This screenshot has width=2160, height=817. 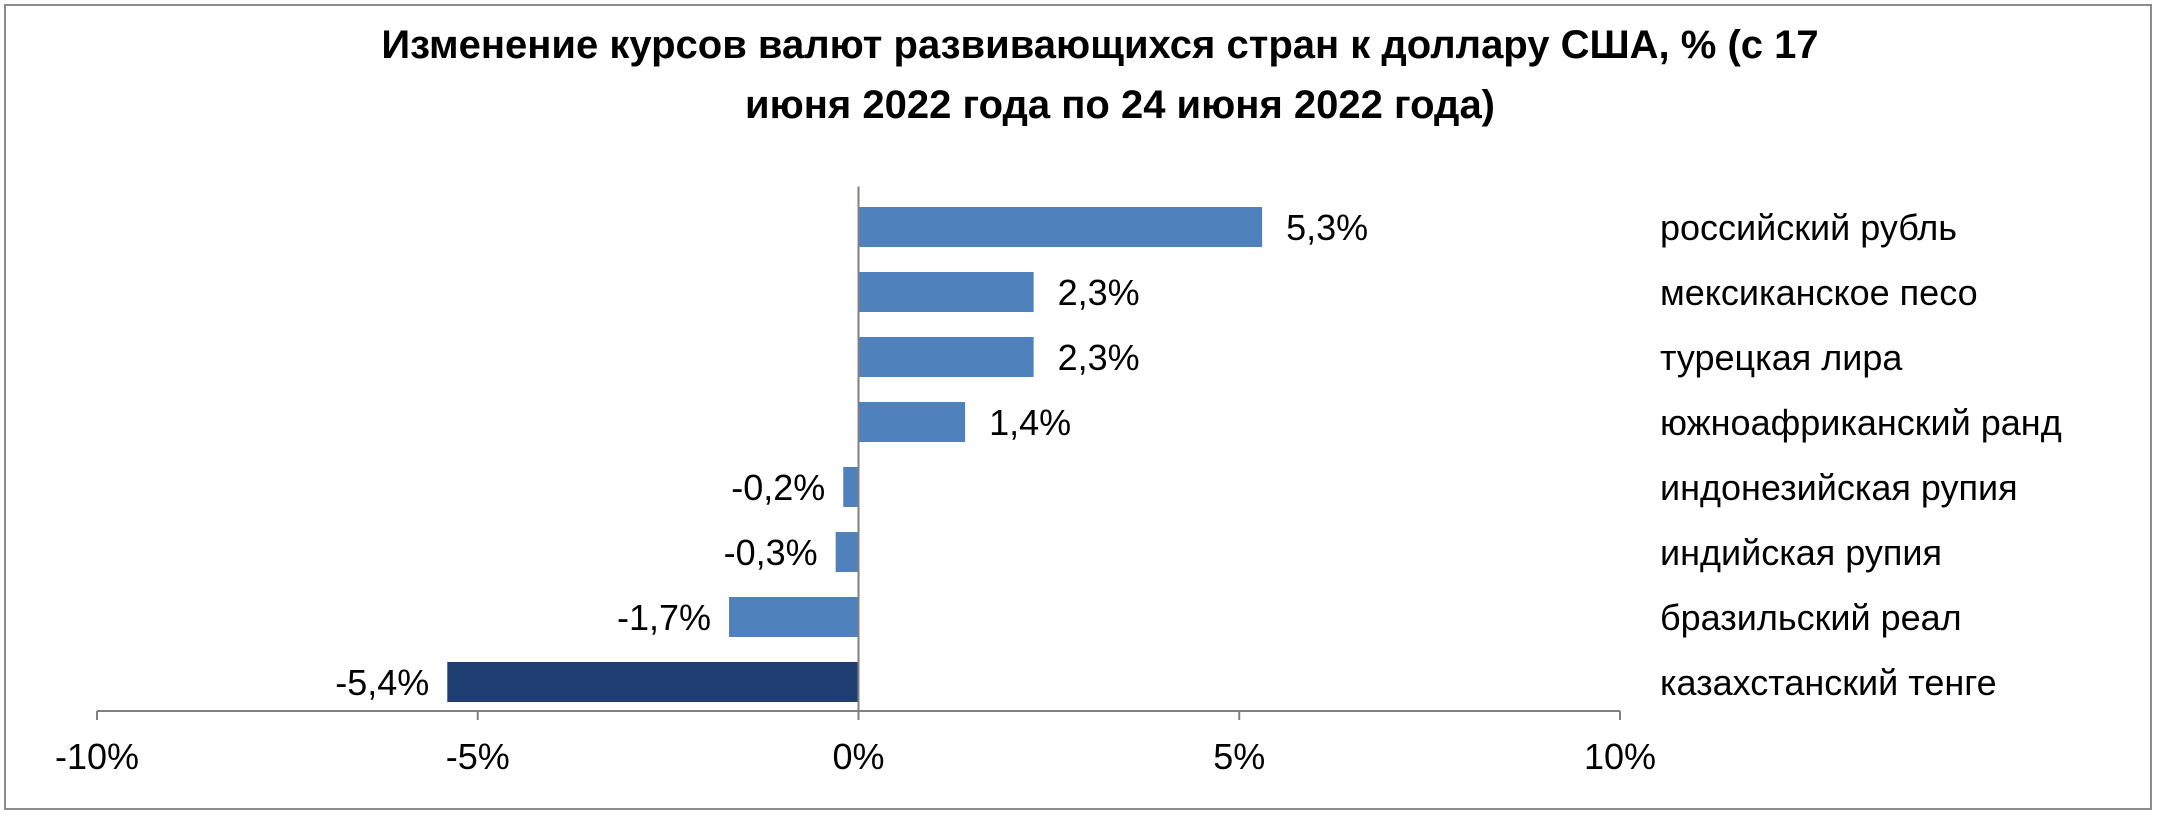 I want to click on category-label-7: бразильский реал, so click(x=1811, y=617).